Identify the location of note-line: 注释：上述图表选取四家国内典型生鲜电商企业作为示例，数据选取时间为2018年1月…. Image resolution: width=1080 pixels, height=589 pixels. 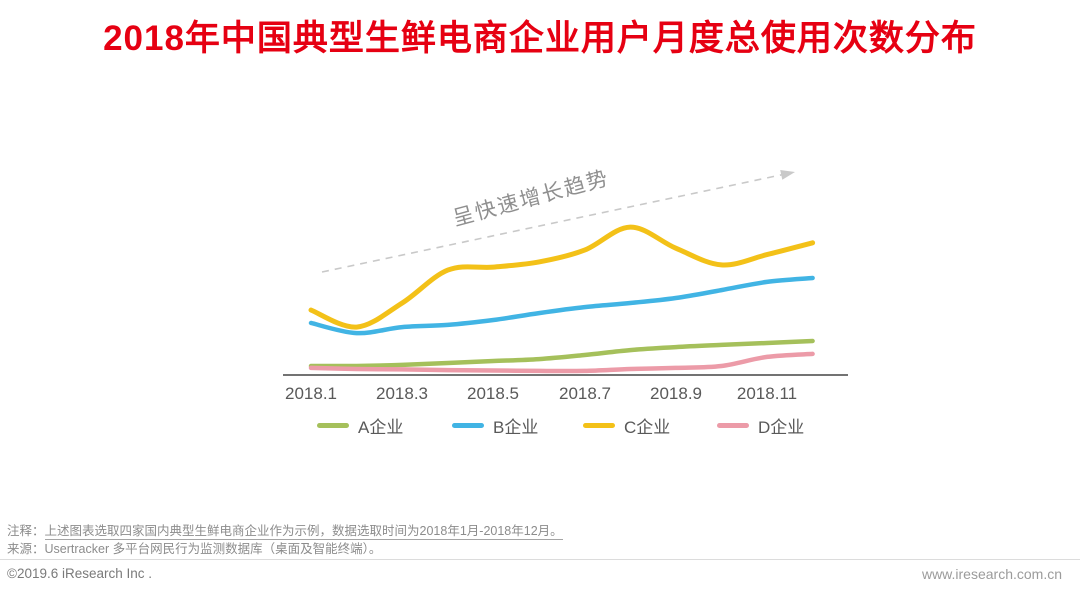
(285, 531).